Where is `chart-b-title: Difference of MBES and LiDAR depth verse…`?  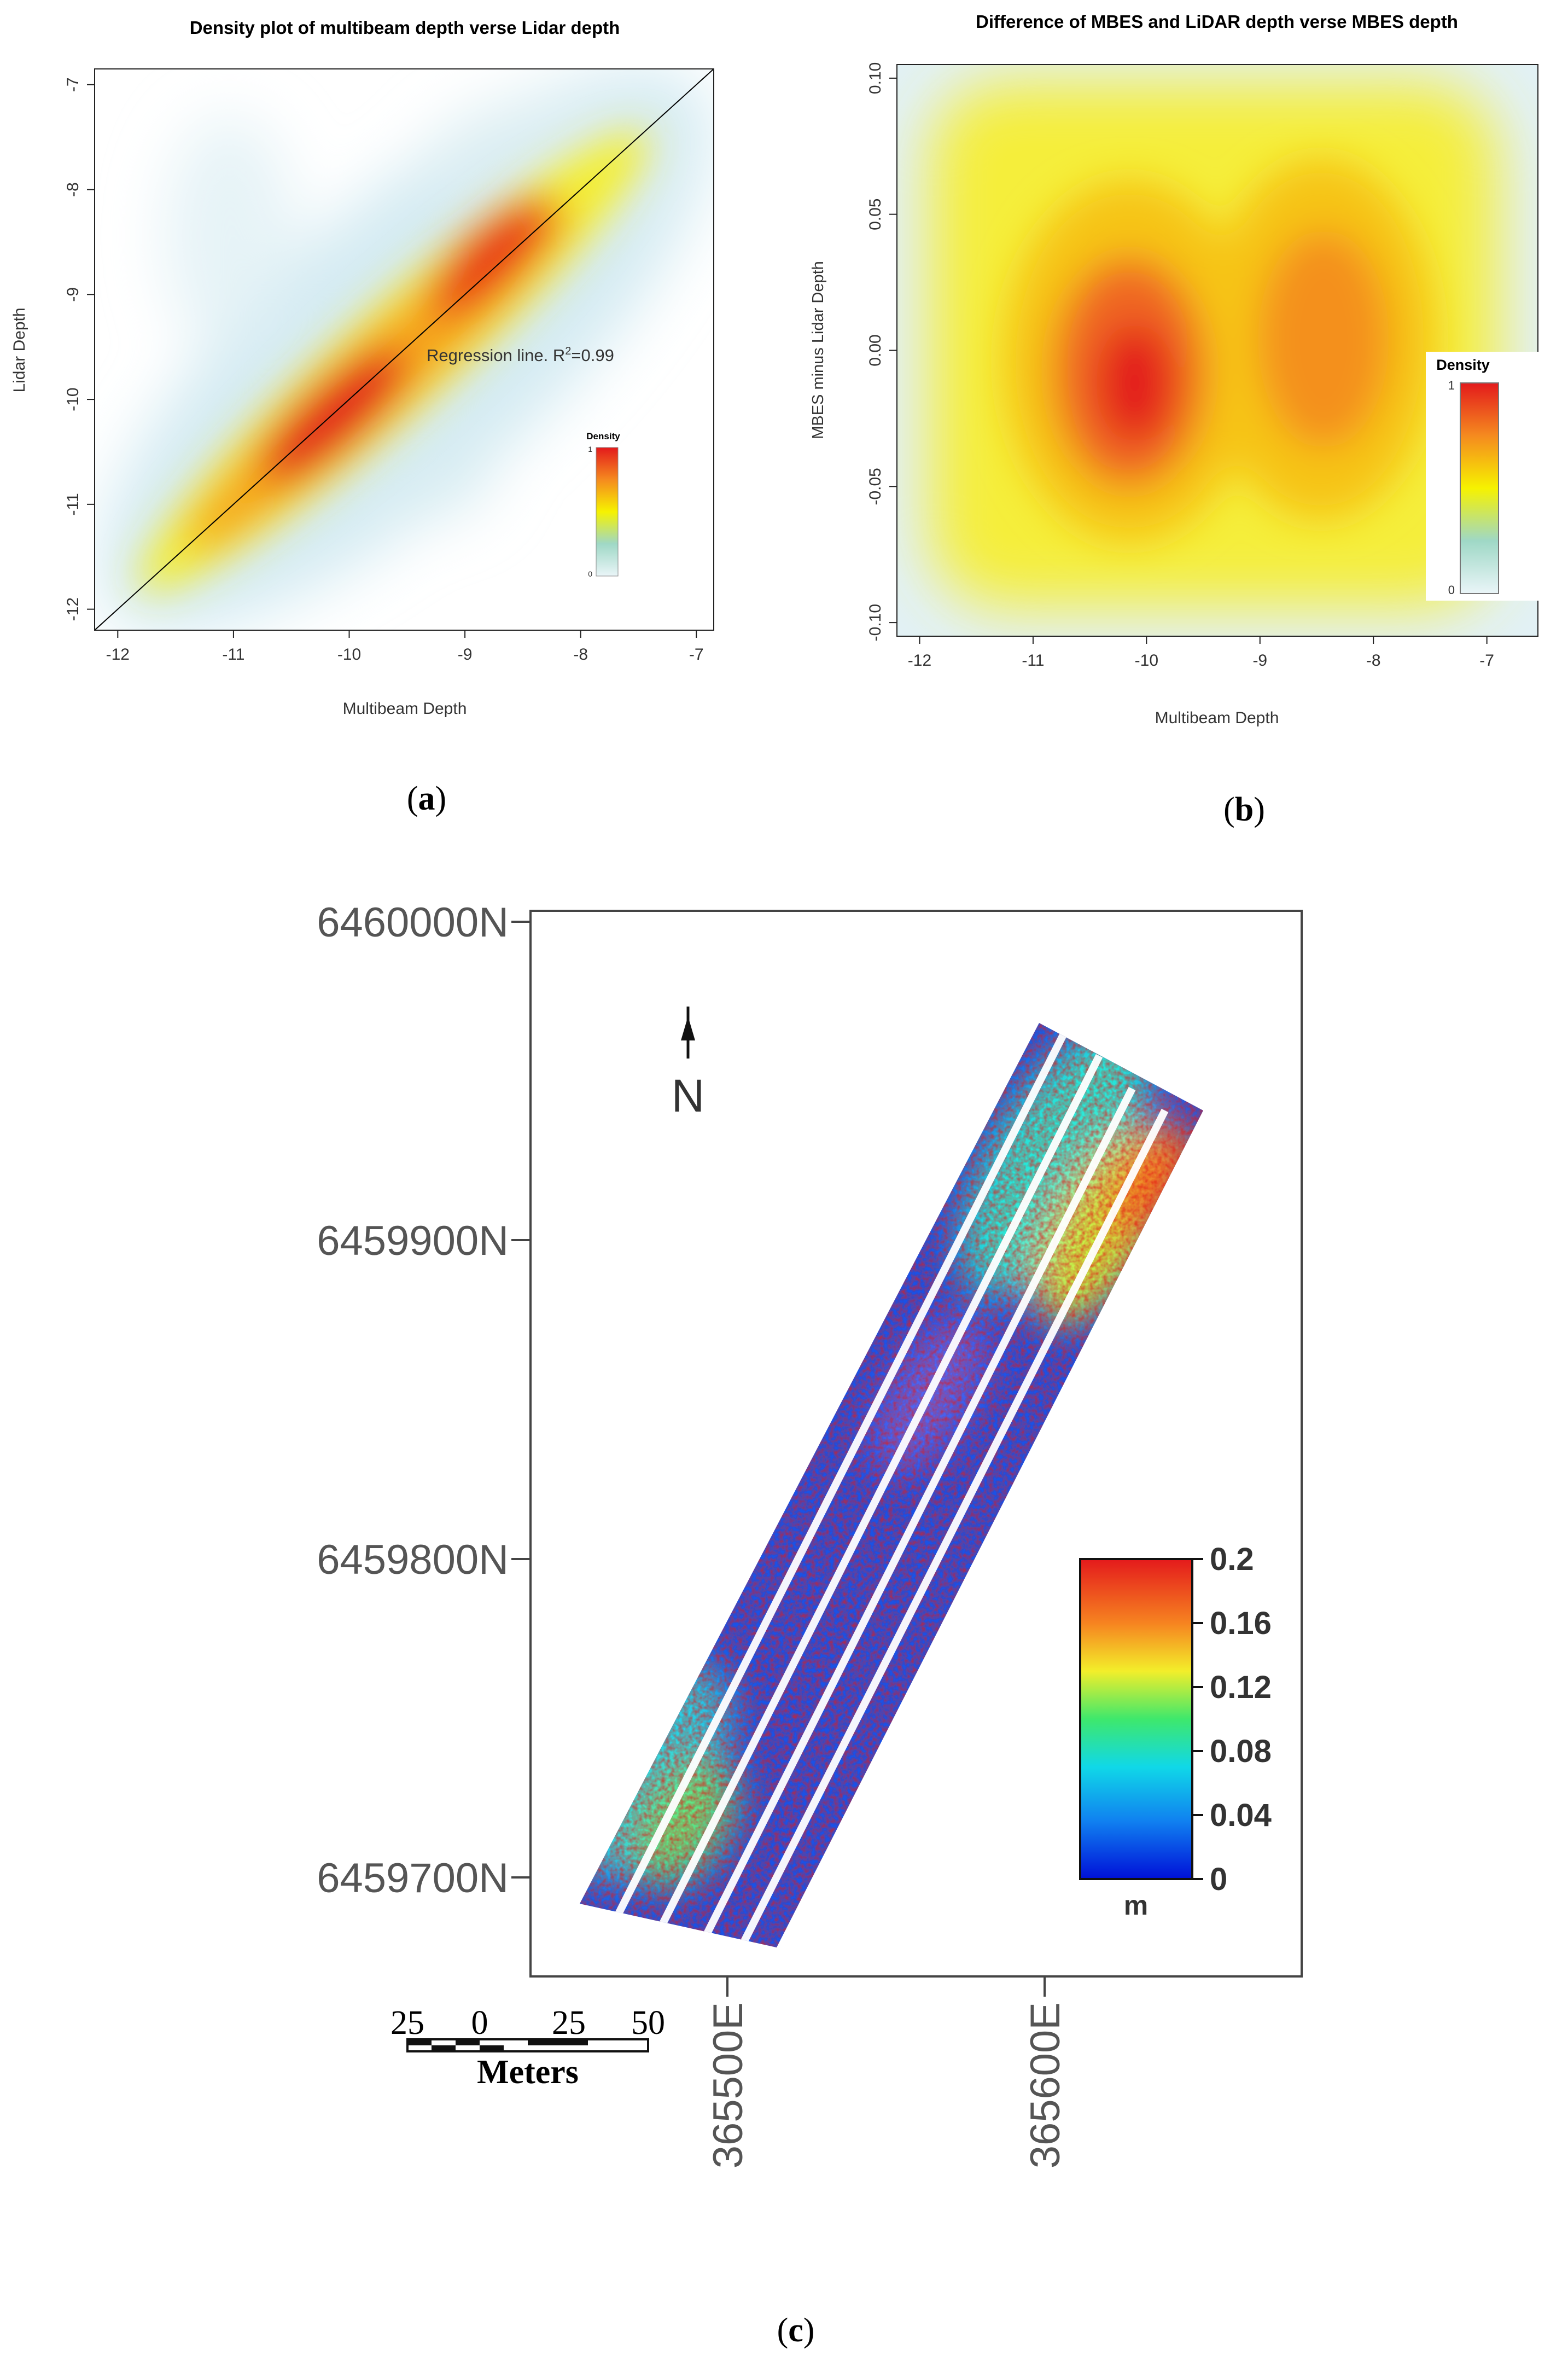 chart-b-title: Difference of MBES and LiDAR depth verse… is located at coordinates (1217, 22).